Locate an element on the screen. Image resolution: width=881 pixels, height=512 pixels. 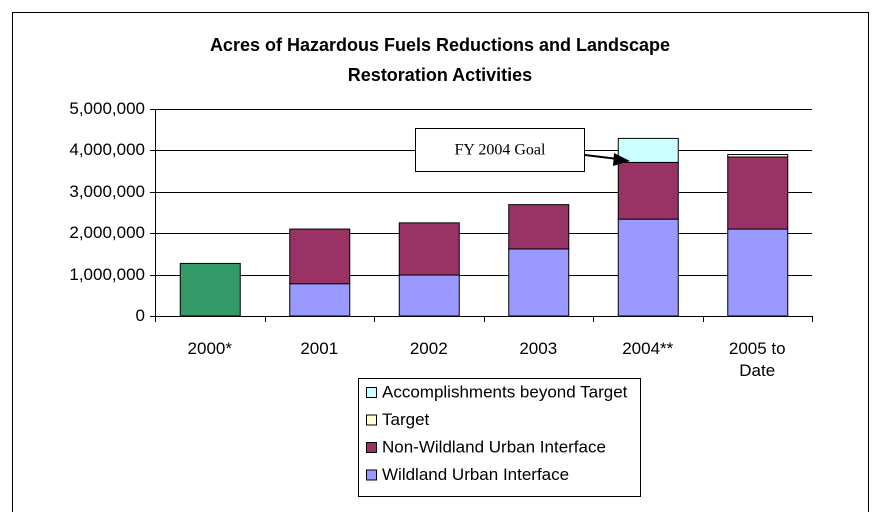
annotation-box is located at coordinates (500, 150).